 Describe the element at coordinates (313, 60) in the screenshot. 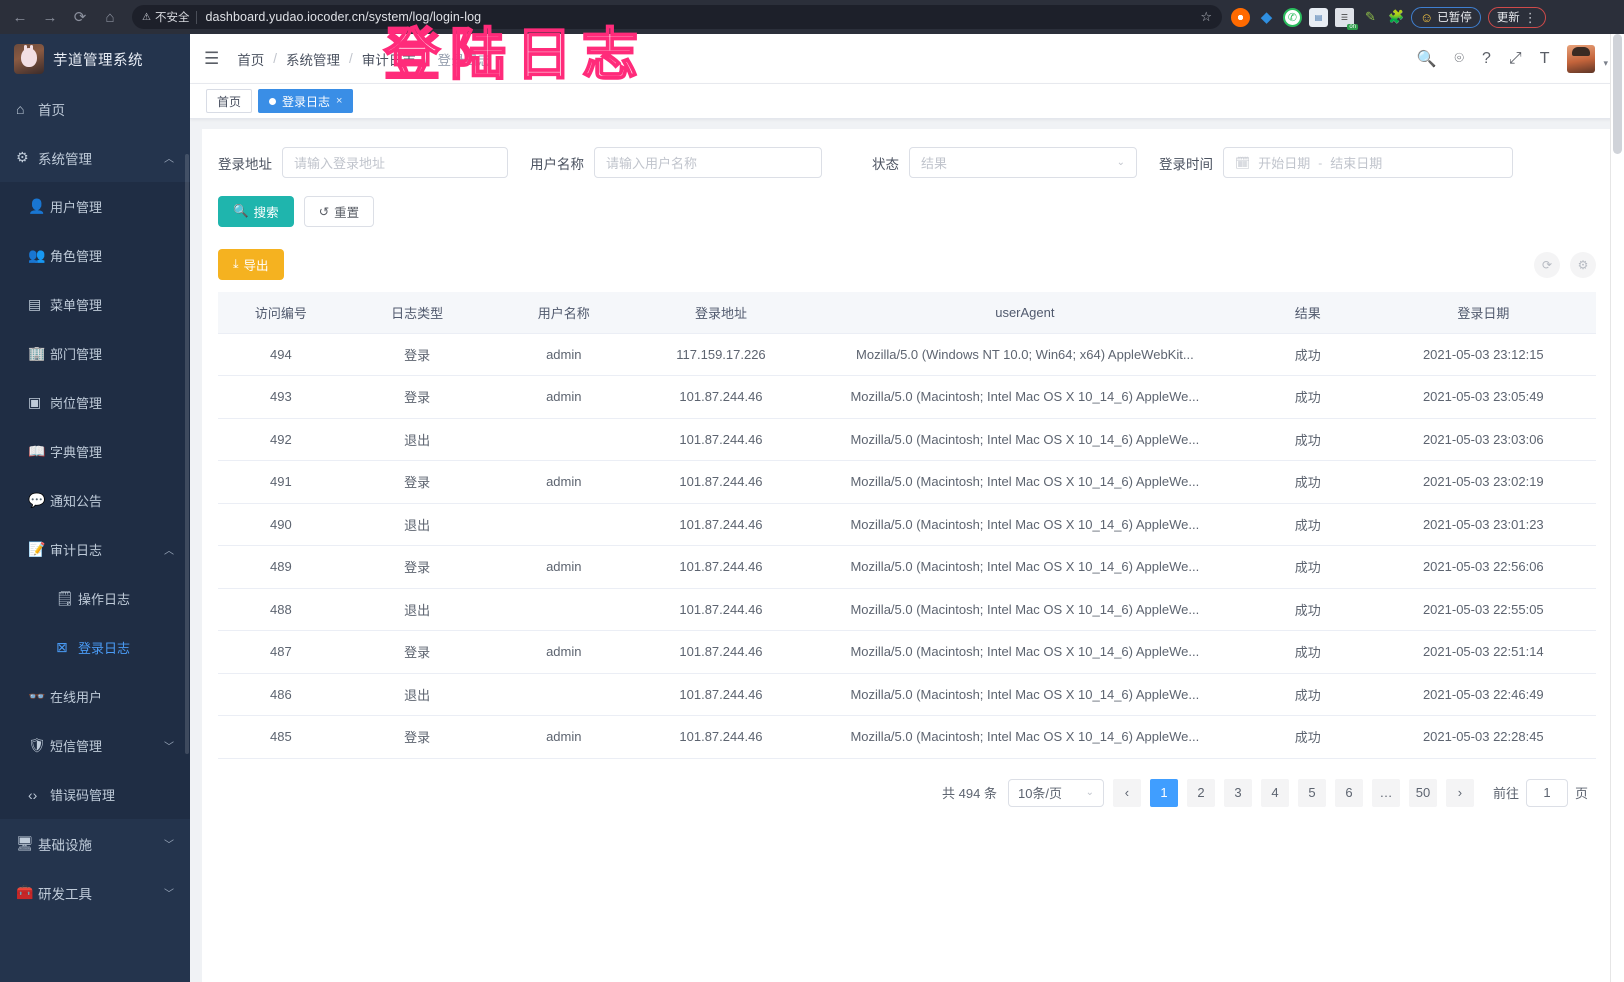

I see `breadcrumb-item-system: 系统管理` at that location.